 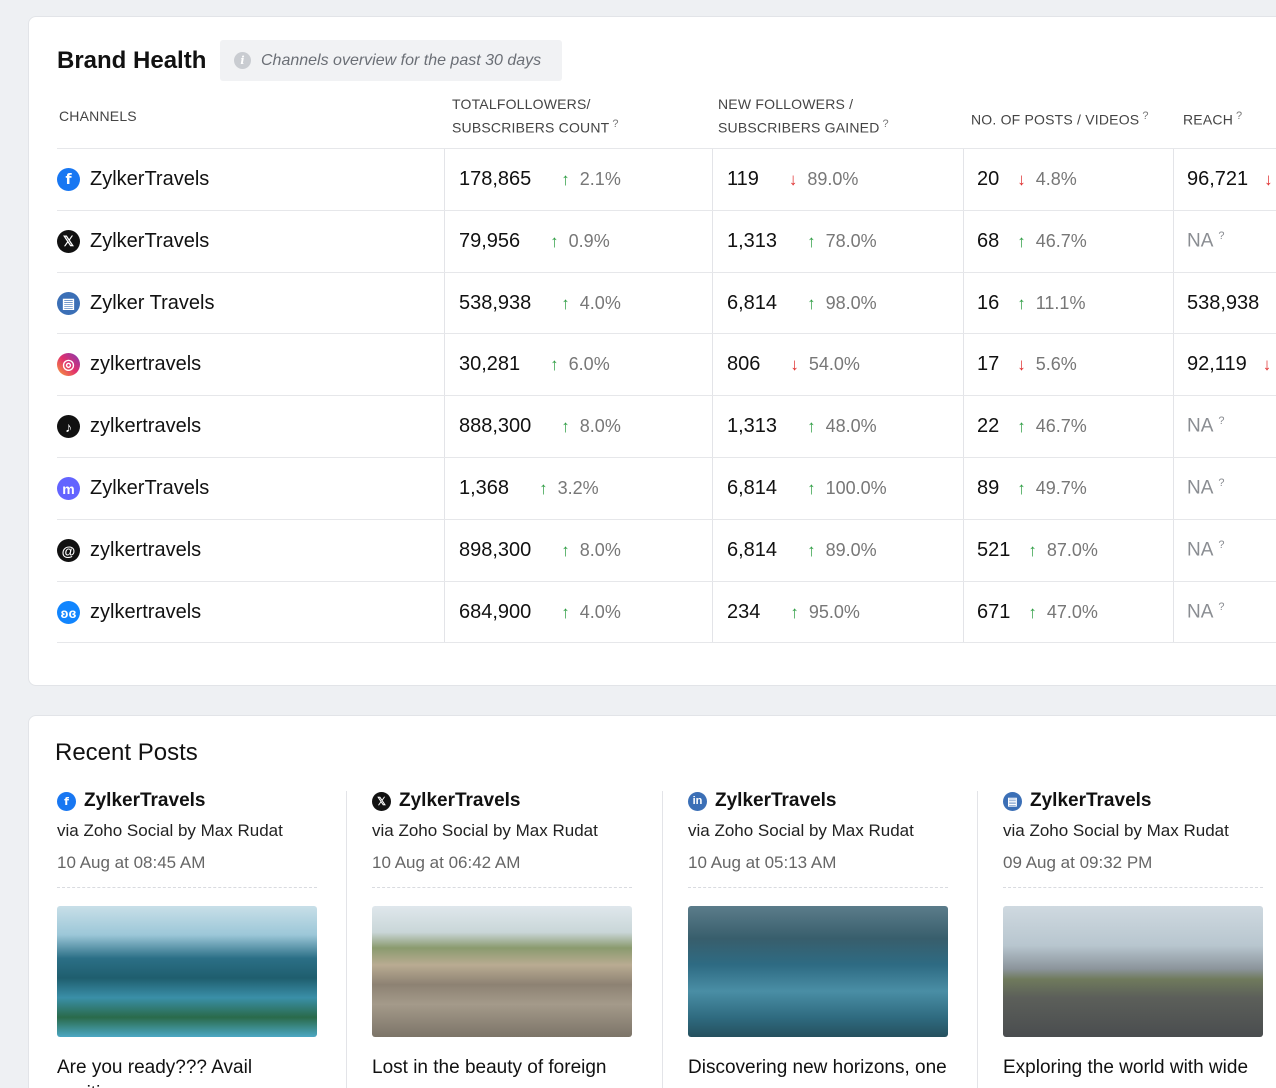 I want to click on channel-cell: ◎ zylkertravels, so click(x=247, y=364).